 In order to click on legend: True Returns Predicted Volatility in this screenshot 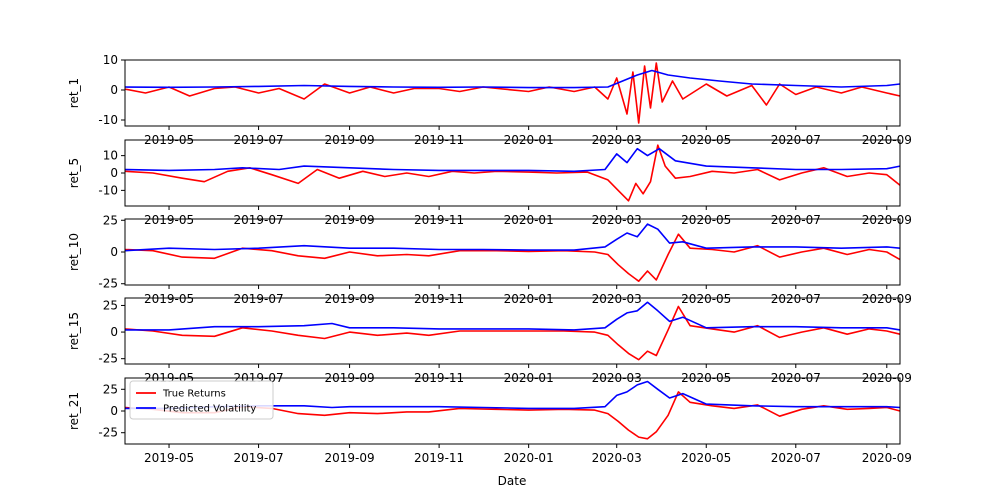, I will do `click(201, 400)`.